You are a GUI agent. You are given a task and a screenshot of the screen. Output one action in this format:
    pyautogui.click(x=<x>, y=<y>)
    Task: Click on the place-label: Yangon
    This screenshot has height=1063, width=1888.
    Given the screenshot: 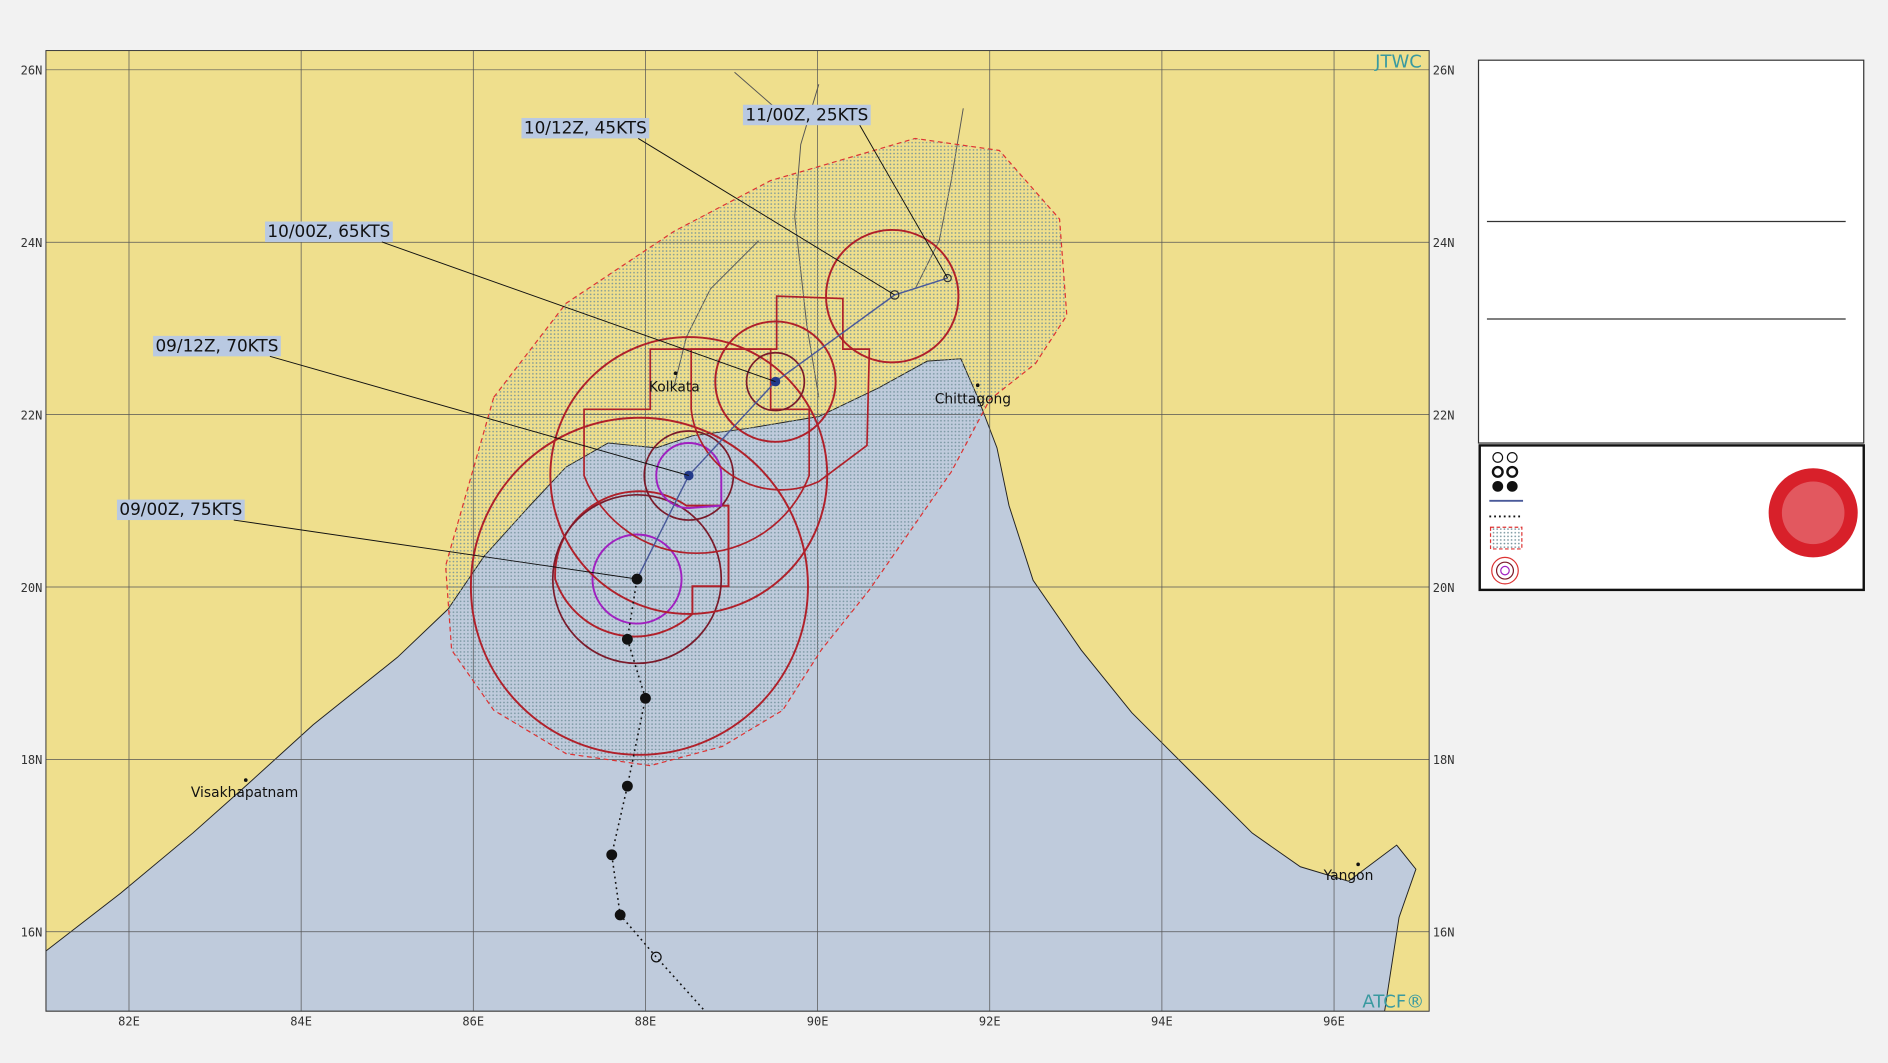 What is the action you would take?
    pyautogui.click(x=1348, y=876)
    